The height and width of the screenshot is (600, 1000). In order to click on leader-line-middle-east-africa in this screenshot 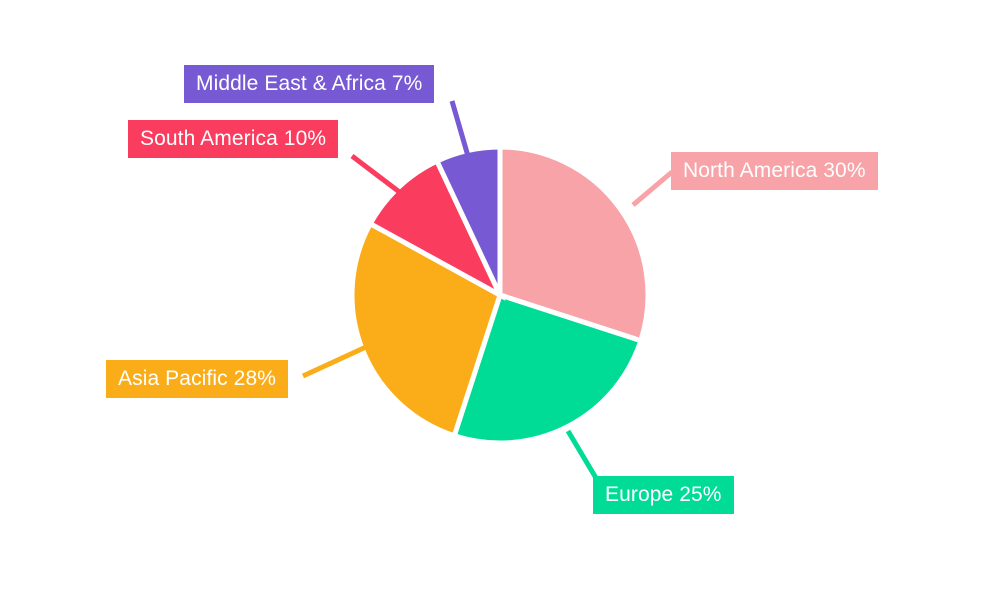, I will do `click(461, 132)`.